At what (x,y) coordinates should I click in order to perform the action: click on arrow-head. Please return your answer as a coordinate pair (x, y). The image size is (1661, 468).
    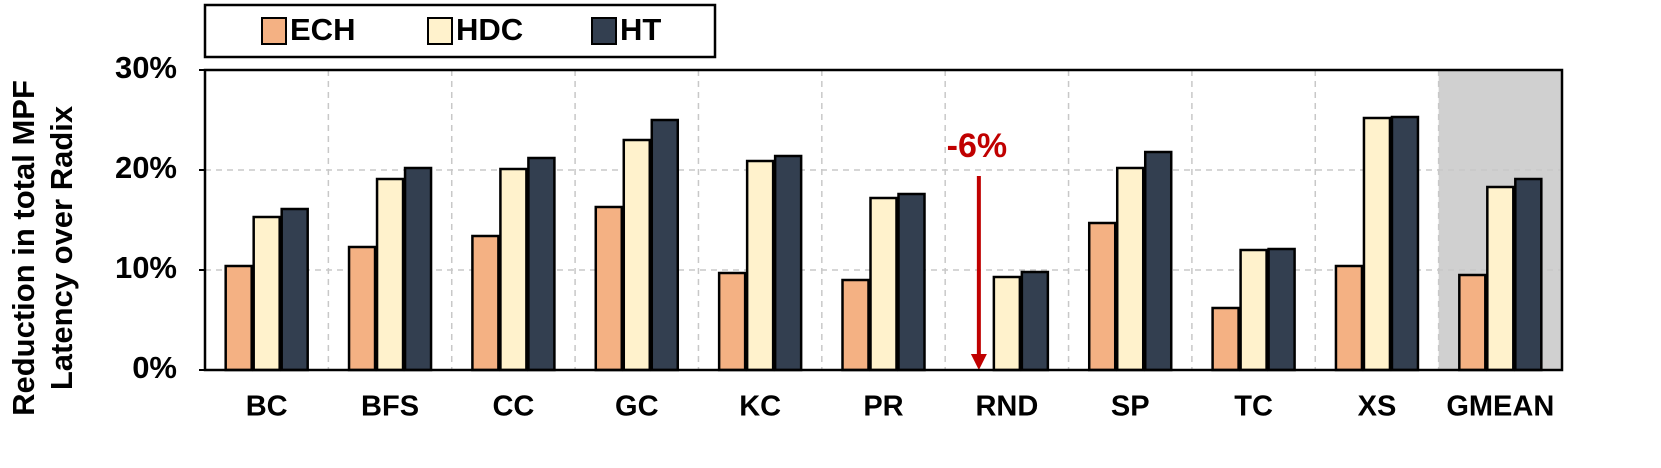
    Looking at the image, I should click on (978, 362).